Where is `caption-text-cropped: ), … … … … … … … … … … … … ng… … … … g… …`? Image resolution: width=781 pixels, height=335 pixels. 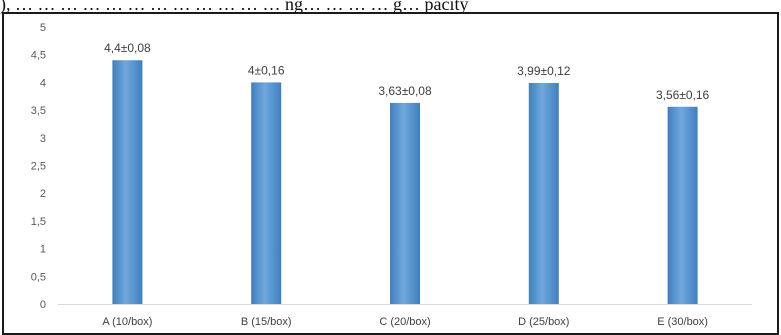
caption-text-cropped: ), … … … … … … … … … … … … ng… … … … g… … is located at coordinates (234, 7).